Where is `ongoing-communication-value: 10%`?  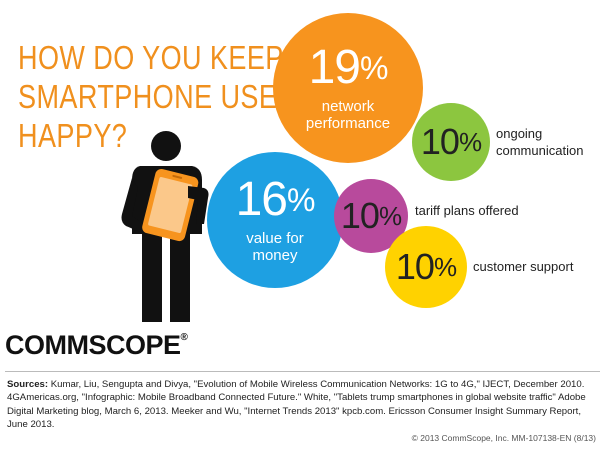 ongoing-communication-value: 10% is located at coordinates (451, 141).